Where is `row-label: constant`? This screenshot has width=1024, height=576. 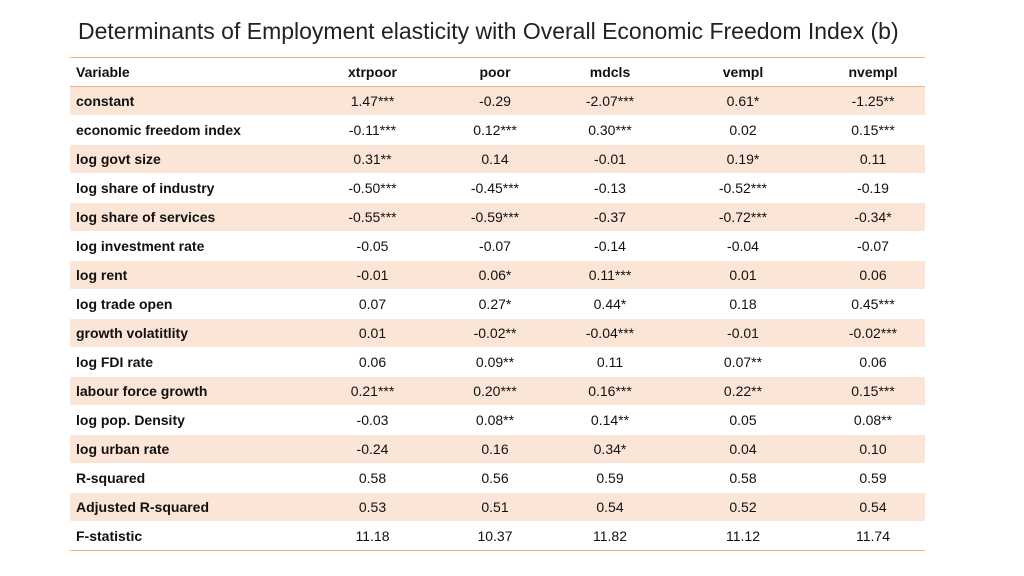 row-label: constant is located at coordinates (190, 101).